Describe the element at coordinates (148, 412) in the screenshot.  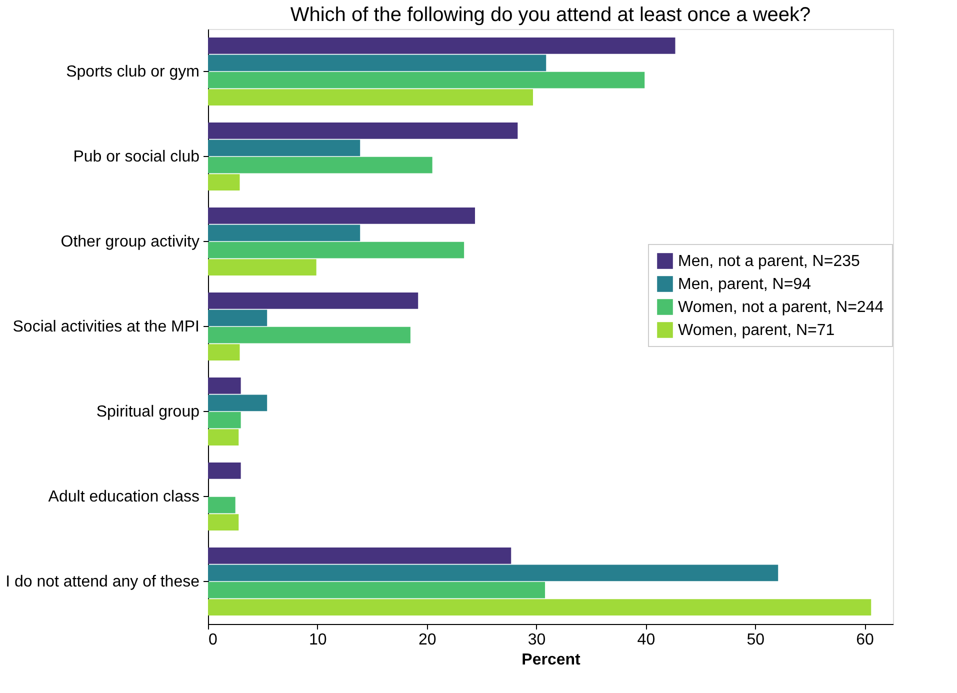
I see `y-tick-label: Spiritual group` at that location.